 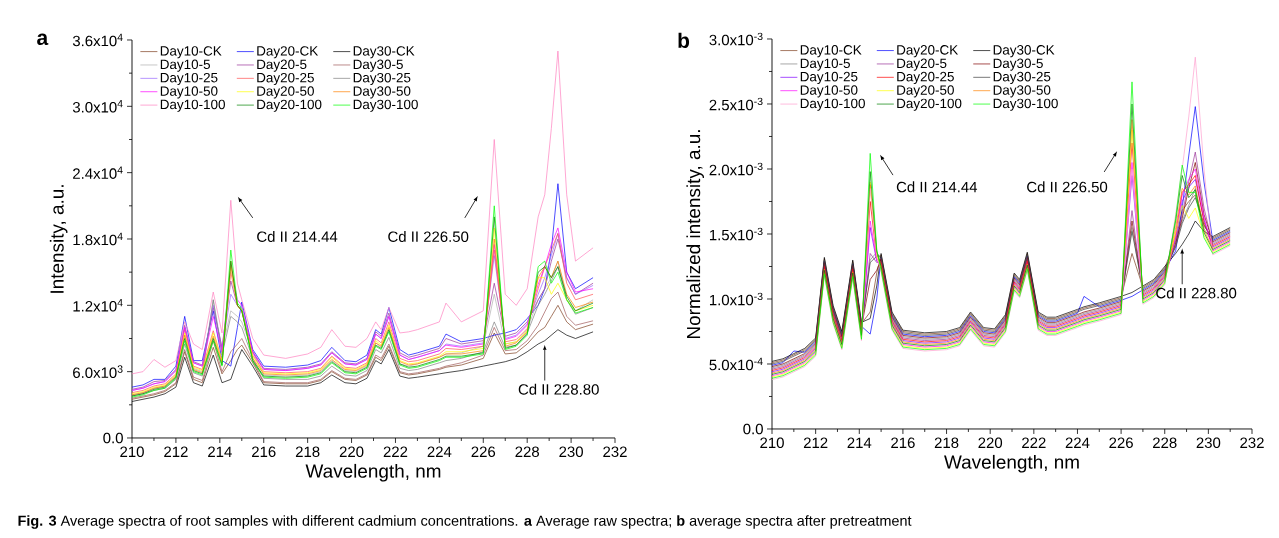 I want to click on y-tick-label: 6.0x10$^{3}$, so click(x=98, y=371).